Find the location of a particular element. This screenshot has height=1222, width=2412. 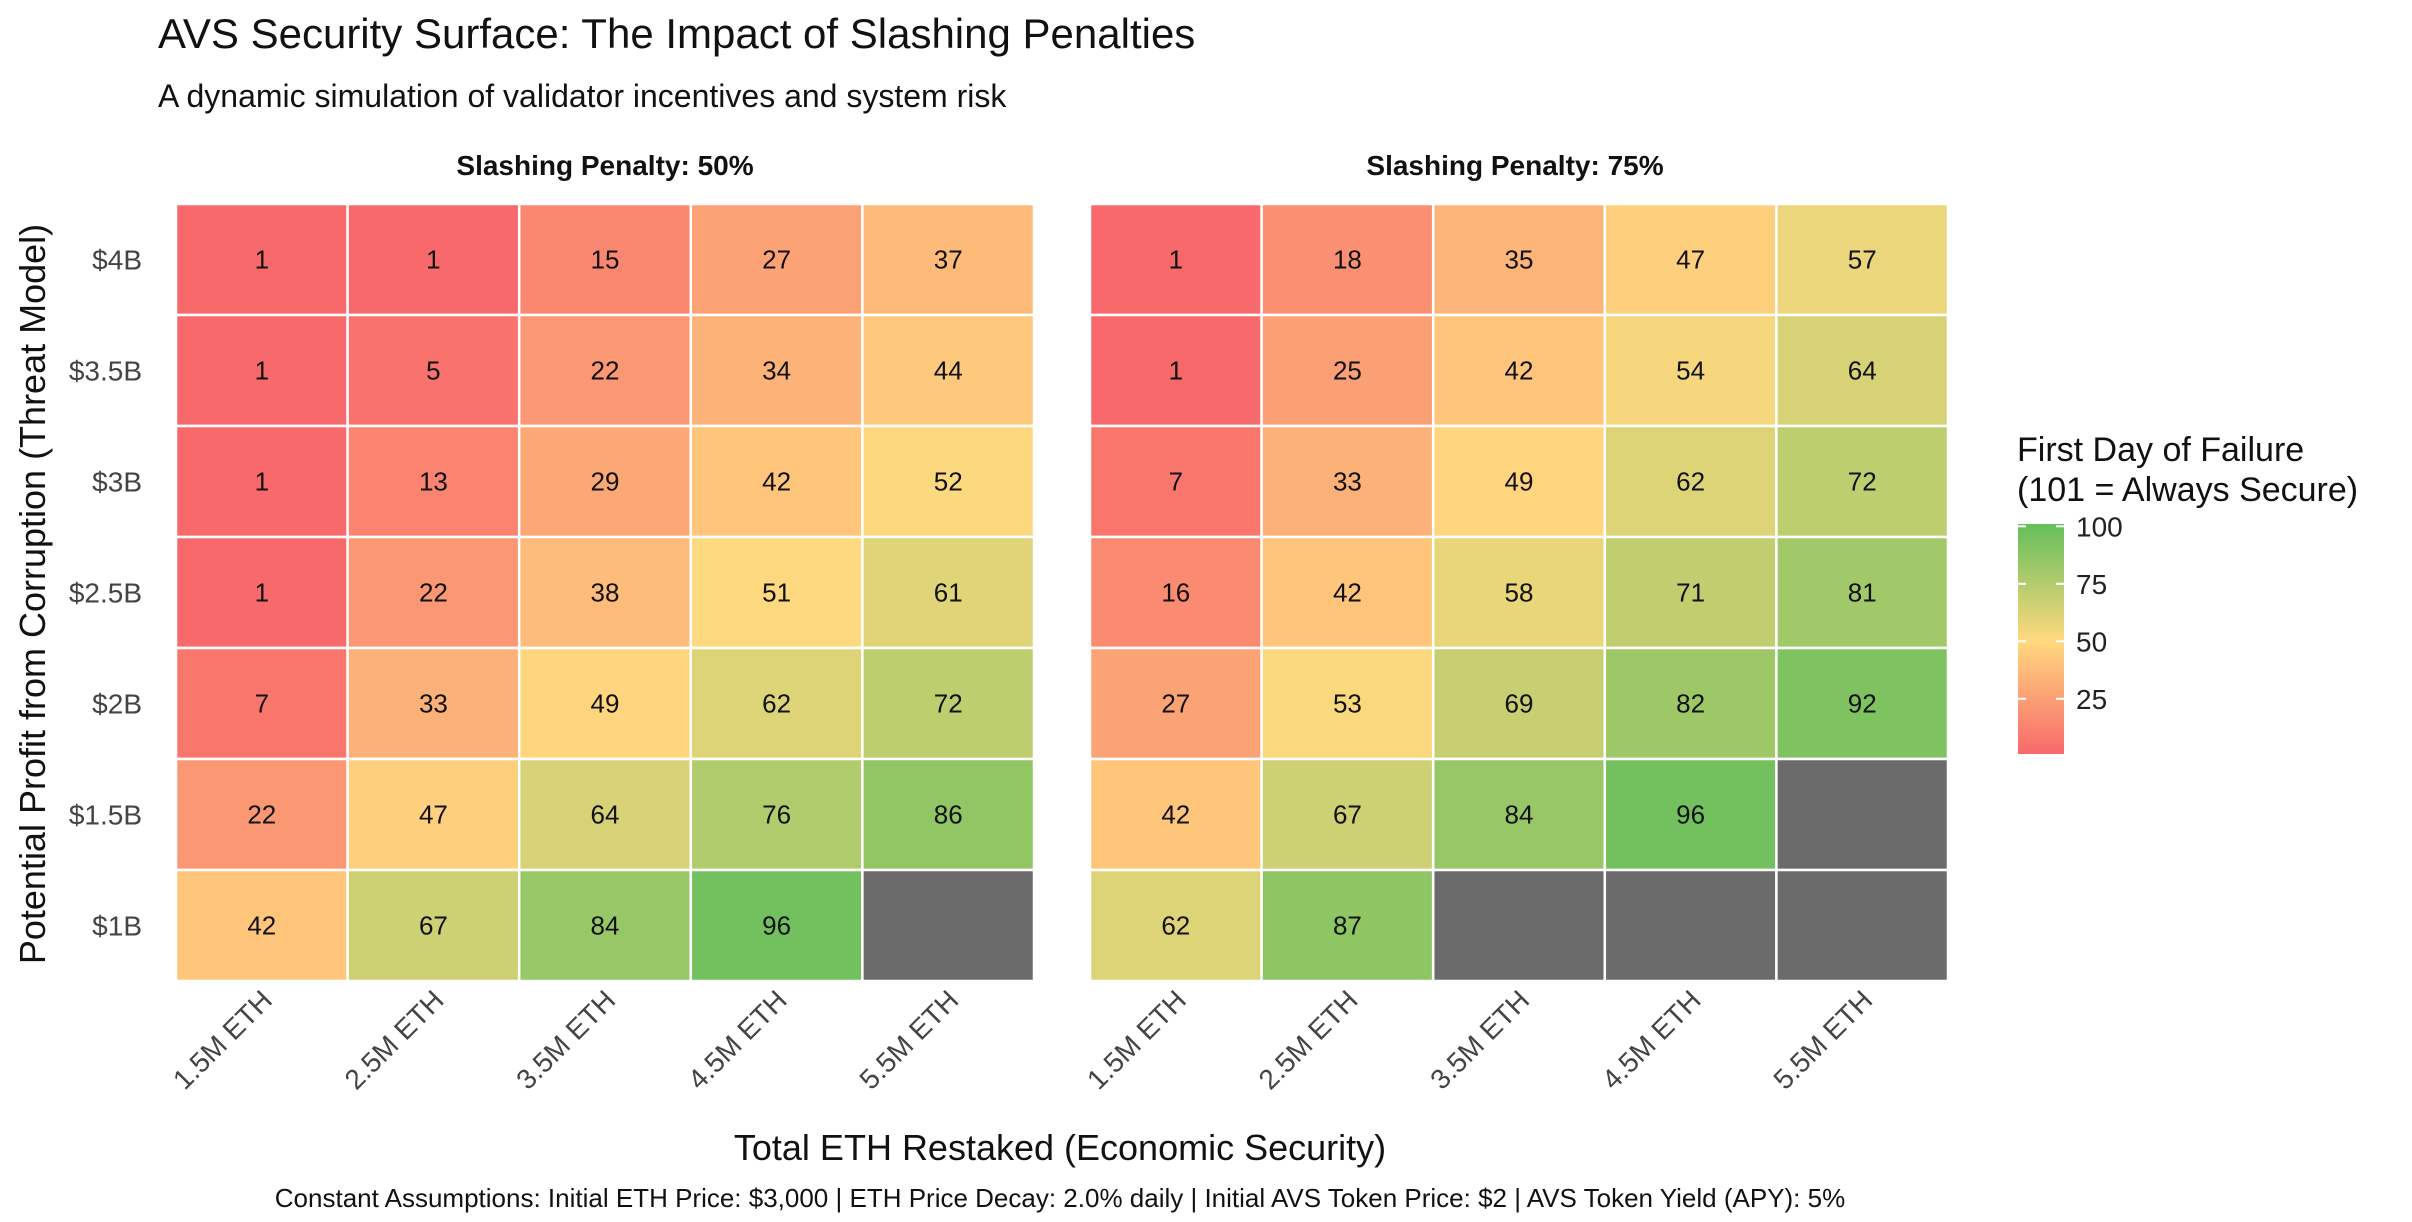

x-axis-label: Total ETH Restaked (Economic Security) is located at coordinates (1060, 1147).